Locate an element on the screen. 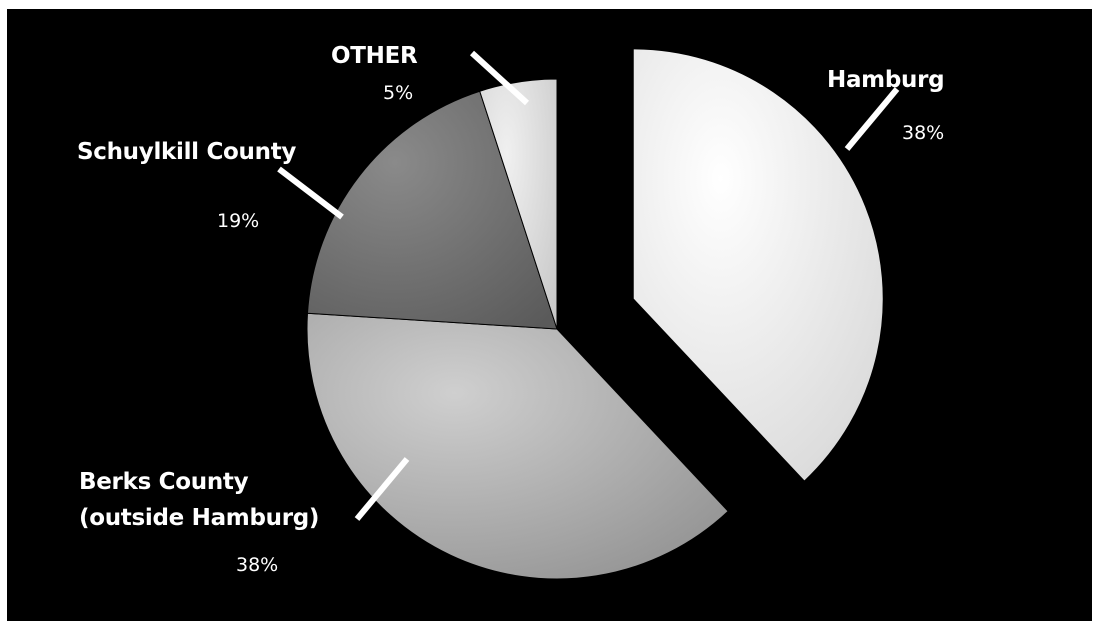 The image size is (1099, 630). slice-value-other: 5% is located at coordinates (398, 93).